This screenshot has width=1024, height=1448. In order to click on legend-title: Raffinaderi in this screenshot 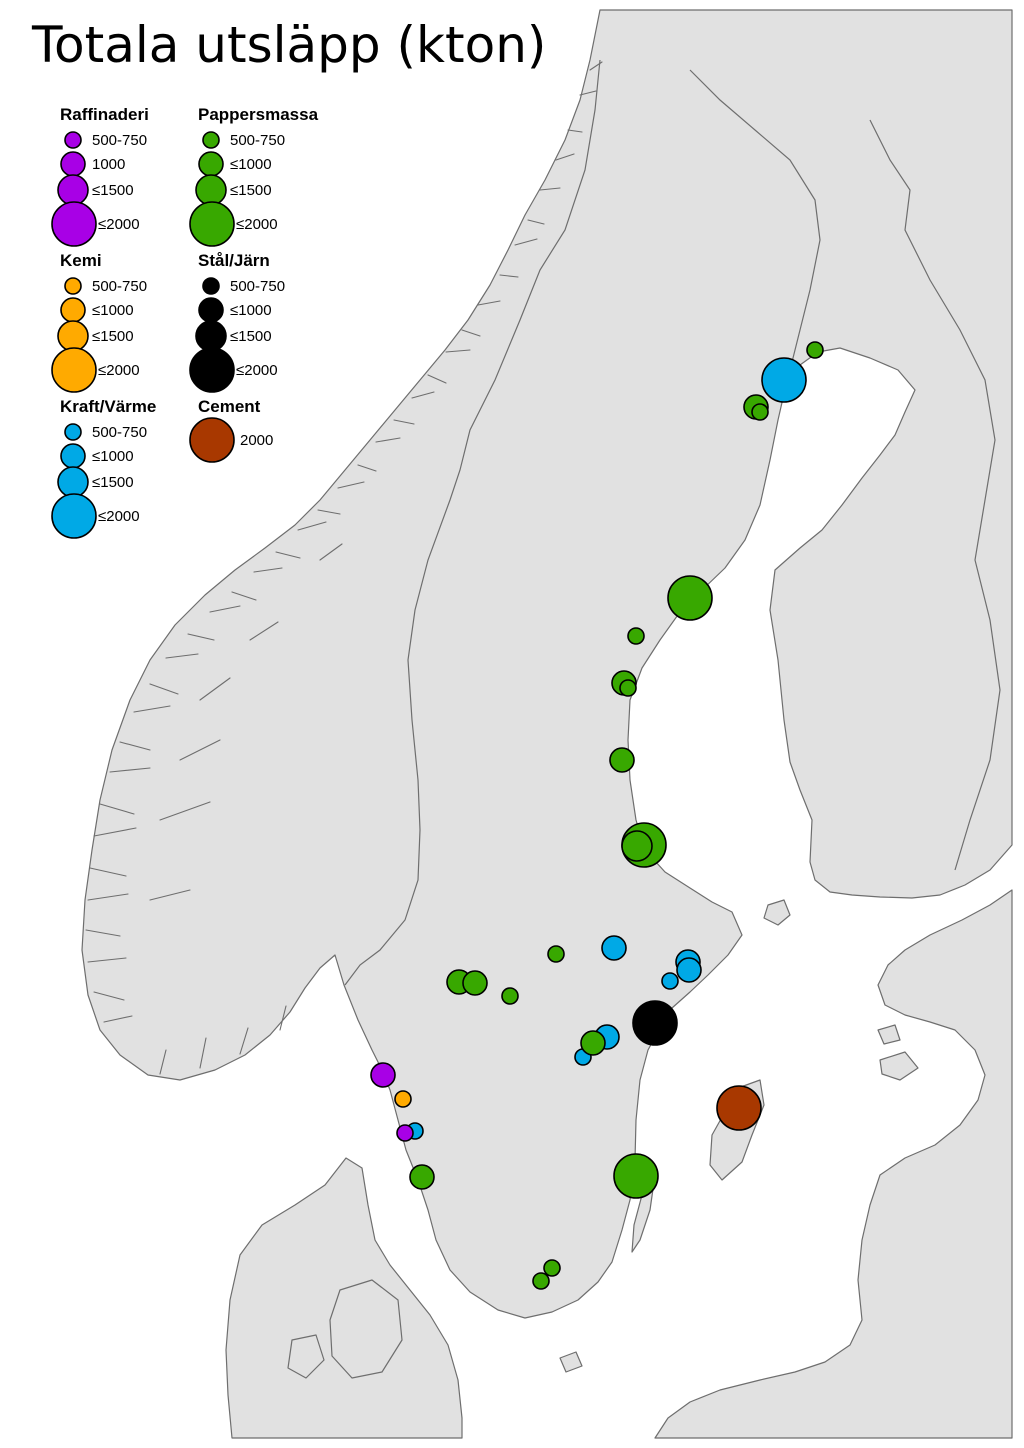, I will do `click(104, 114)`.